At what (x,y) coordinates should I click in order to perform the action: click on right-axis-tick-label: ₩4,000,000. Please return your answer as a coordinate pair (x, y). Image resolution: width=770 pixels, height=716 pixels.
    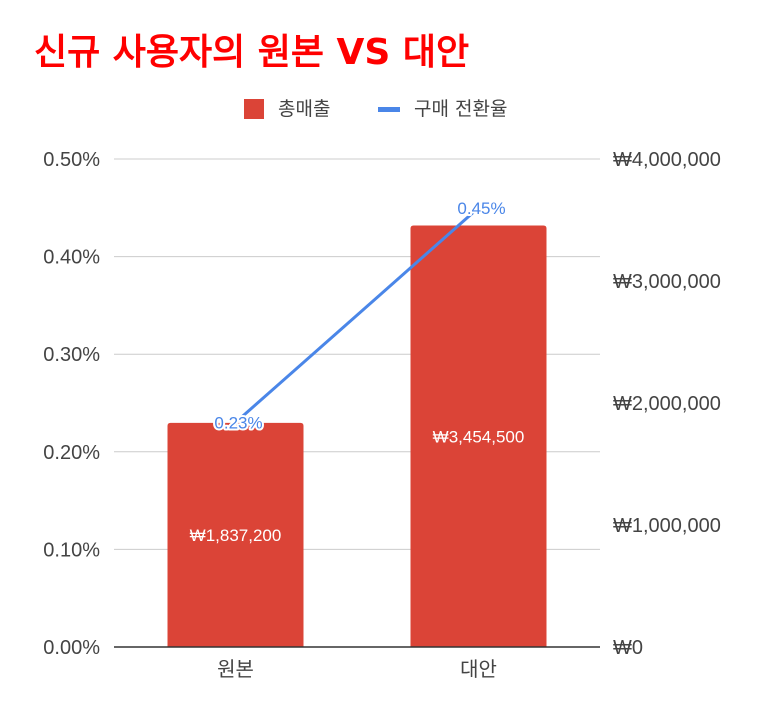
    Looking at the image, I should click on (667, 160).